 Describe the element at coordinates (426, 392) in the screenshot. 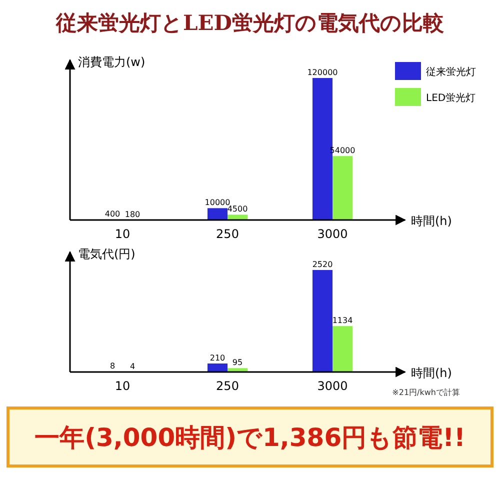

I see `text: ※21円/kwhで計算` at that location.